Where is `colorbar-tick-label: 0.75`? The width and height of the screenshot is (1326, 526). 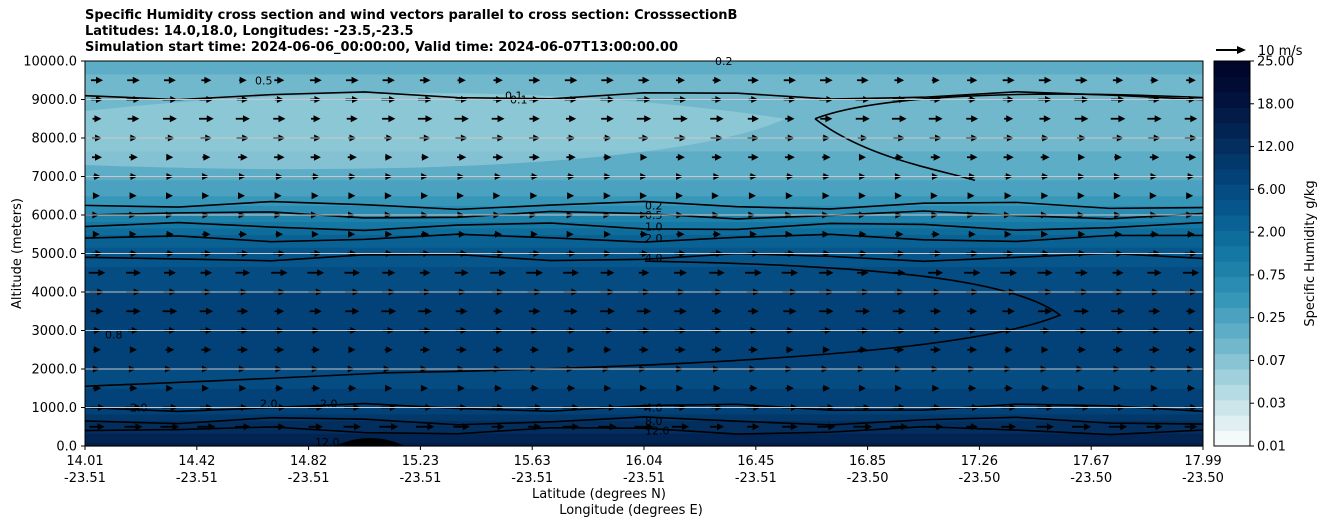
colorbar-tick-label: 0.75 is located at coordinates (1271, 275).